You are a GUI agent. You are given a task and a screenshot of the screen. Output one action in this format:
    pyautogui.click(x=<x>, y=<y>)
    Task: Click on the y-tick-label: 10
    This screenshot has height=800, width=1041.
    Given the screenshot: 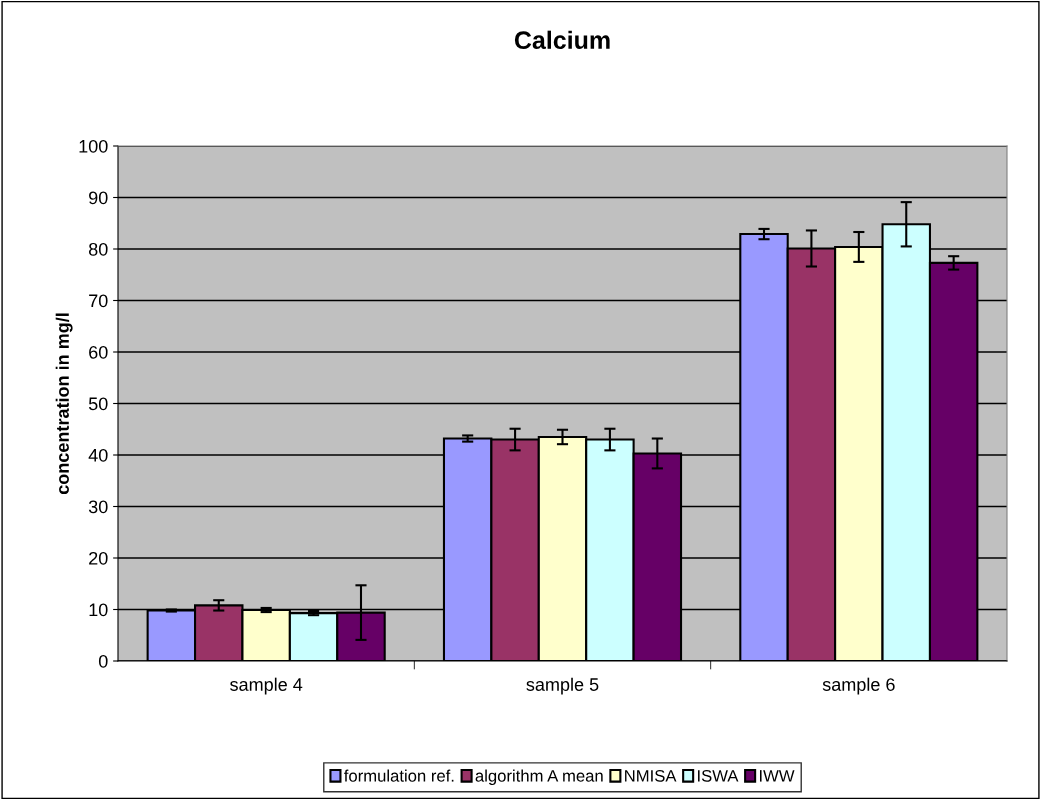 What is the action you would take?
    pyautogui.click(x=98, y=610)
    